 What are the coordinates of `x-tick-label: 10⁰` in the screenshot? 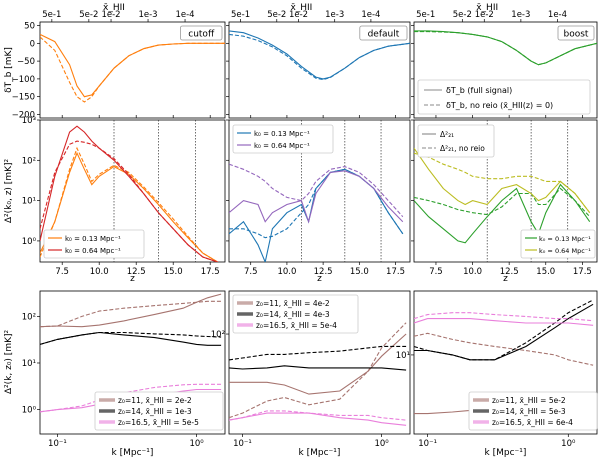 It's located at (568, 444).